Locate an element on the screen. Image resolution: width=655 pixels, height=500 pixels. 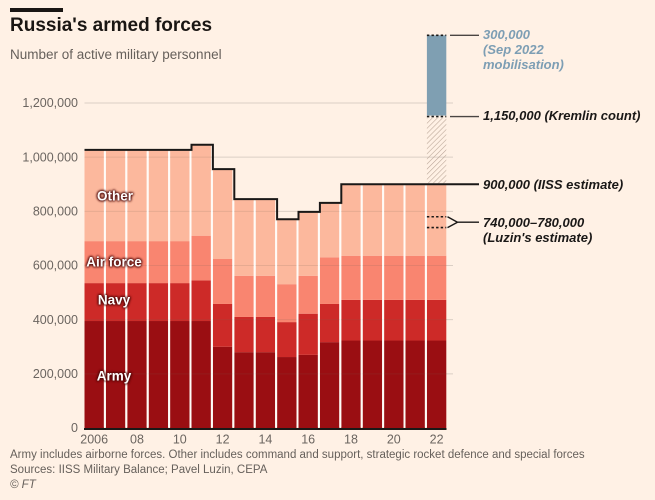
annotation-mobilisation: 300,000 (Sep 2022 mobilisation) is located at coordinates (523, 49).